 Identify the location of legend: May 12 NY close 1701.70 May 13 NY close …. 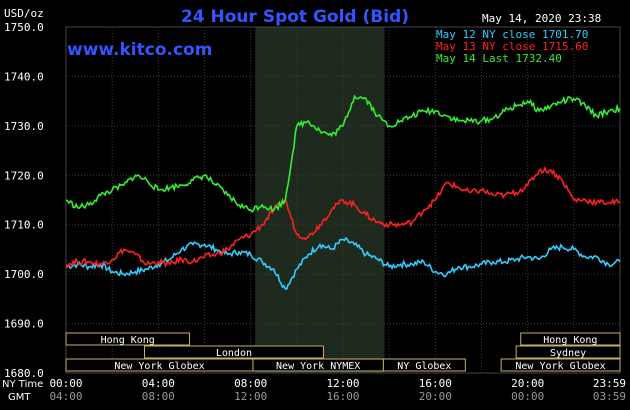
(512, 46).